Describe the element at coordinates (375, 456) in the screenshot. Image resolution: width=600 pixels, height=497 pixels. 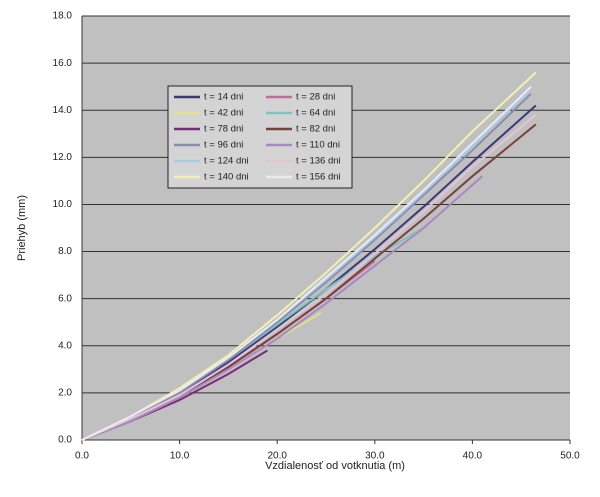
I see `x-tick-label: 30.0` at that location.